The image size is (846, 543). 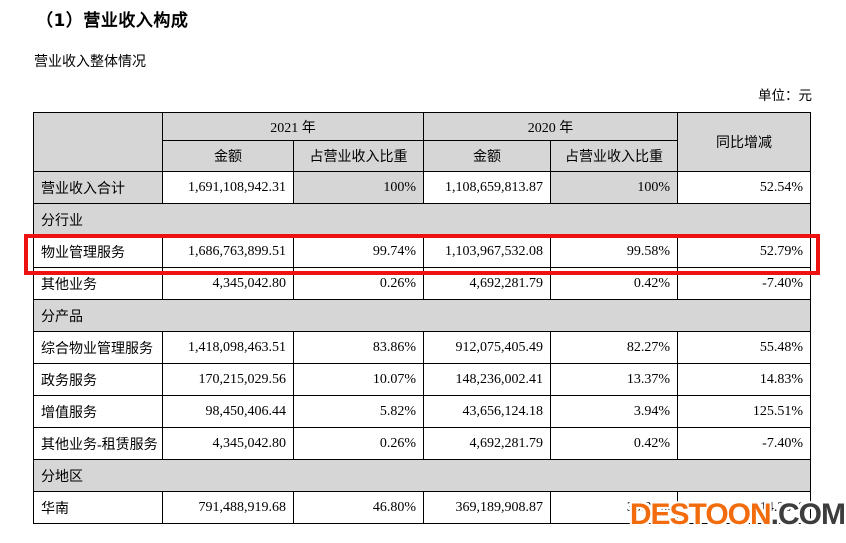 What do you see at coordinates (358, 347) in the screenshot?
I see `value-cell: 83.86%` at bounding box center [358, 347].